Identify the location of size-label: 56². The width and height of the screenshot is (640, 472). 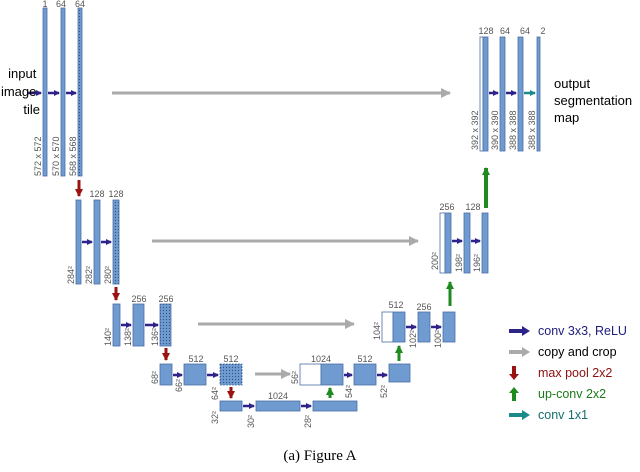
(295, 377).